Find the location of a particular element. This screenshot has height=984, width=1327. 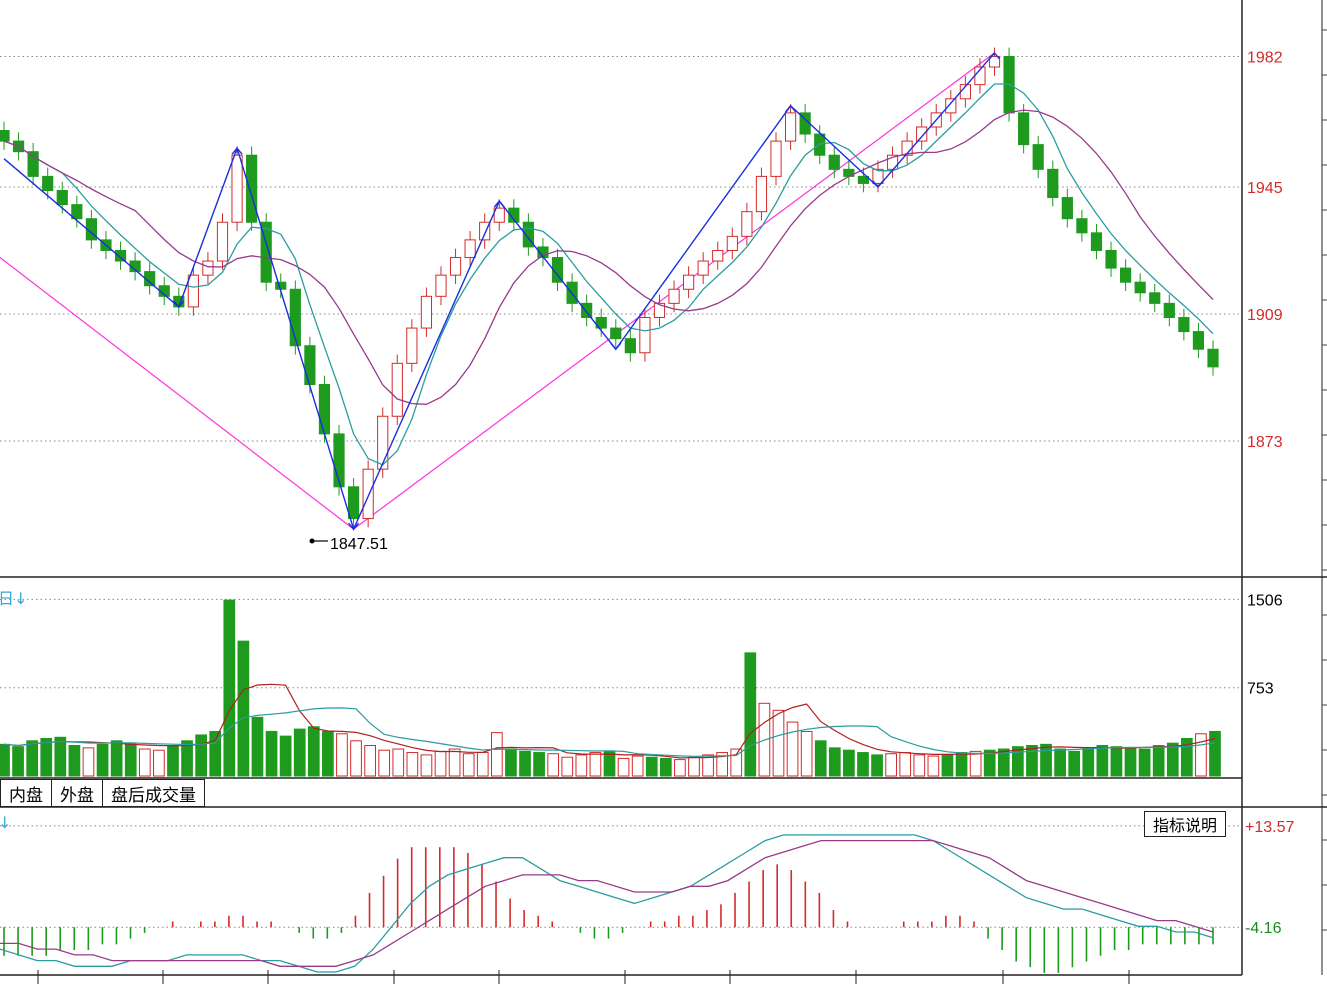

macd-panel-label: ↓ is located at coordinates (6, 822).